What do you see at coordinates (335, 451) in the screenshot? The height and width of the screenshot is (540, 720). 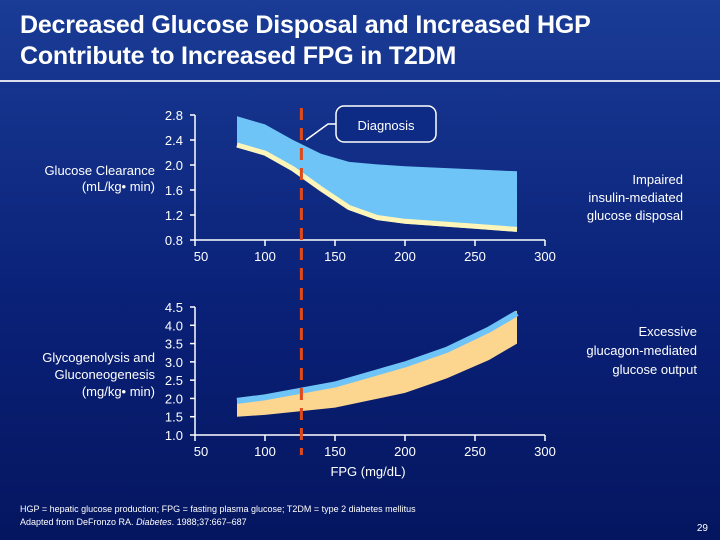 I see `x-tick-label-1: 150` at bounding box center [335, 451].